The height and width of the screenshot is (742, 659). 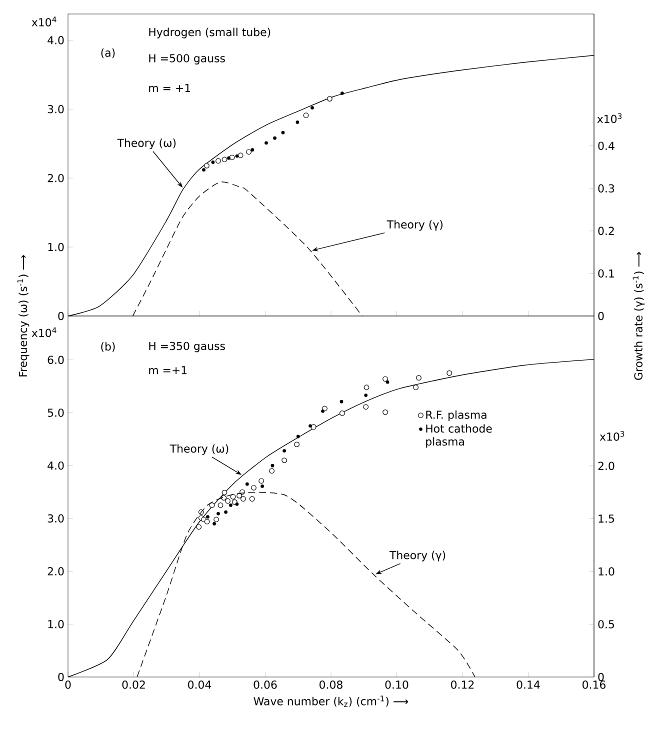 I want to click on y2-tick-label: 2.0, so click(x=606, y=466).